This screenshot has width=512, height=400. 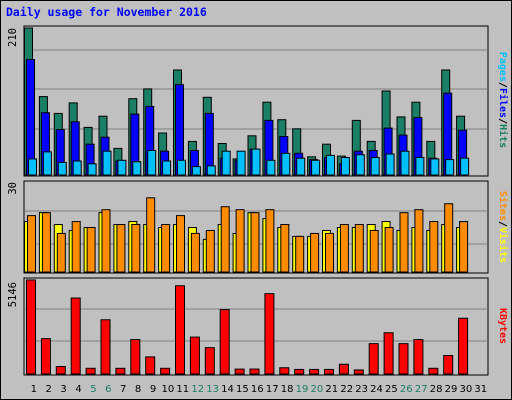 What do you see at coordinates (30, 117) in the screenshot?
I see `files-bar` at bounding box center [30, 117].